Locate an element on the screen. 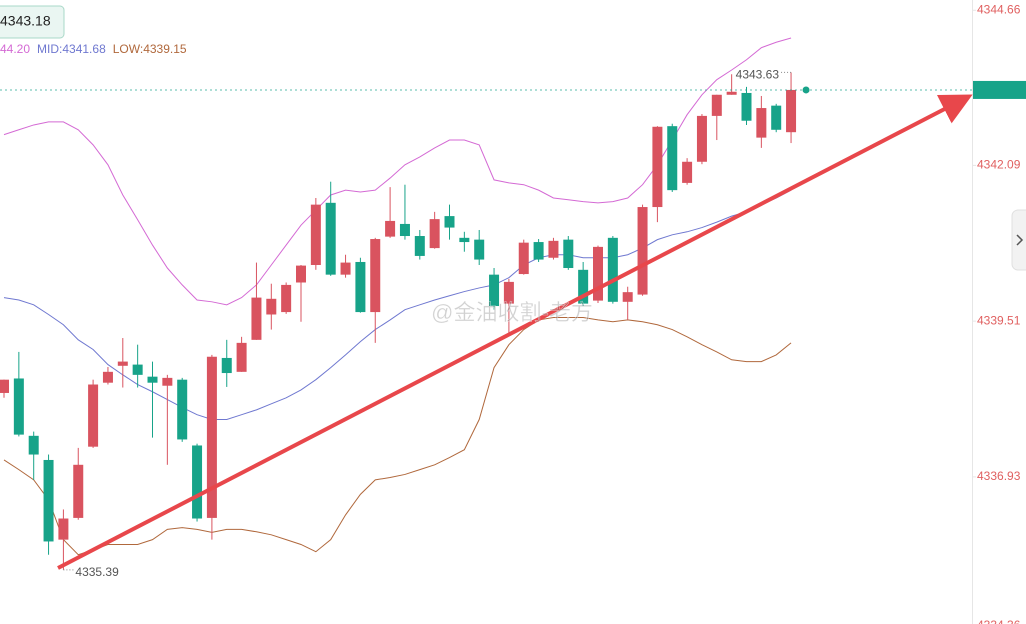 Image resolution: width=1026 pixels, height=624 pixels. price-dot is located at coordinates (806, 90).